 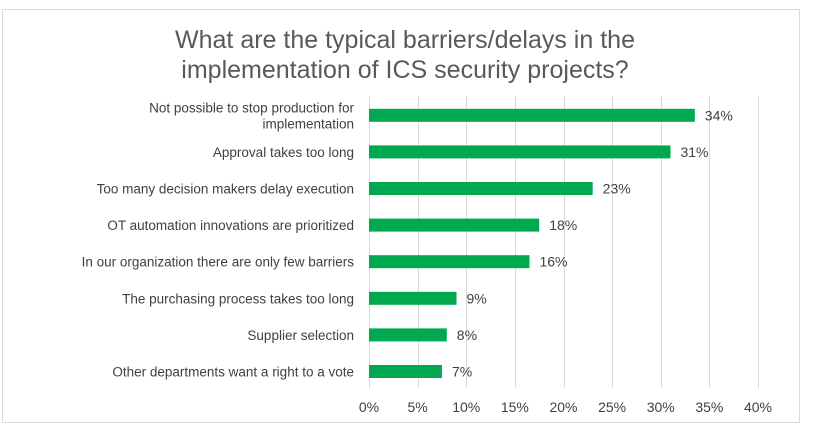 What do you see at coordinates (233, 372) in the screenshot?
I see `category-label: Other departments want a right to a vote` at bounding box center [233, 372].